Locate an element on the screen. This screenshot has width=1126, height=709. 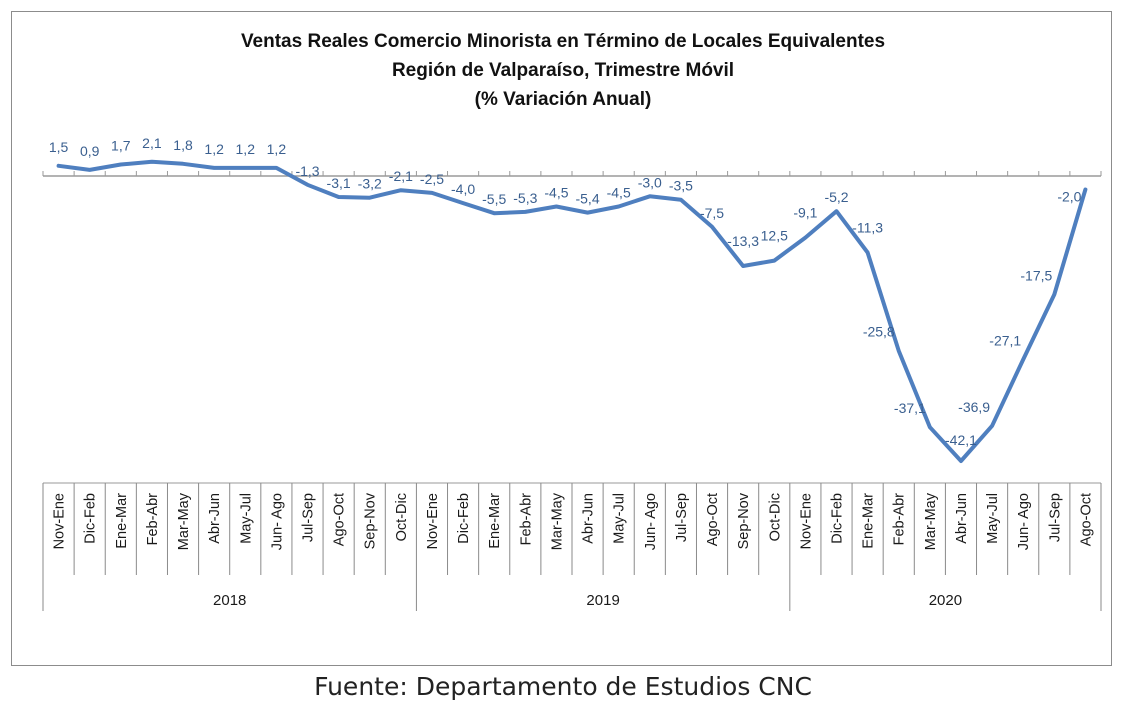
data-label: 1,7 is located at coordinates (121, 145).